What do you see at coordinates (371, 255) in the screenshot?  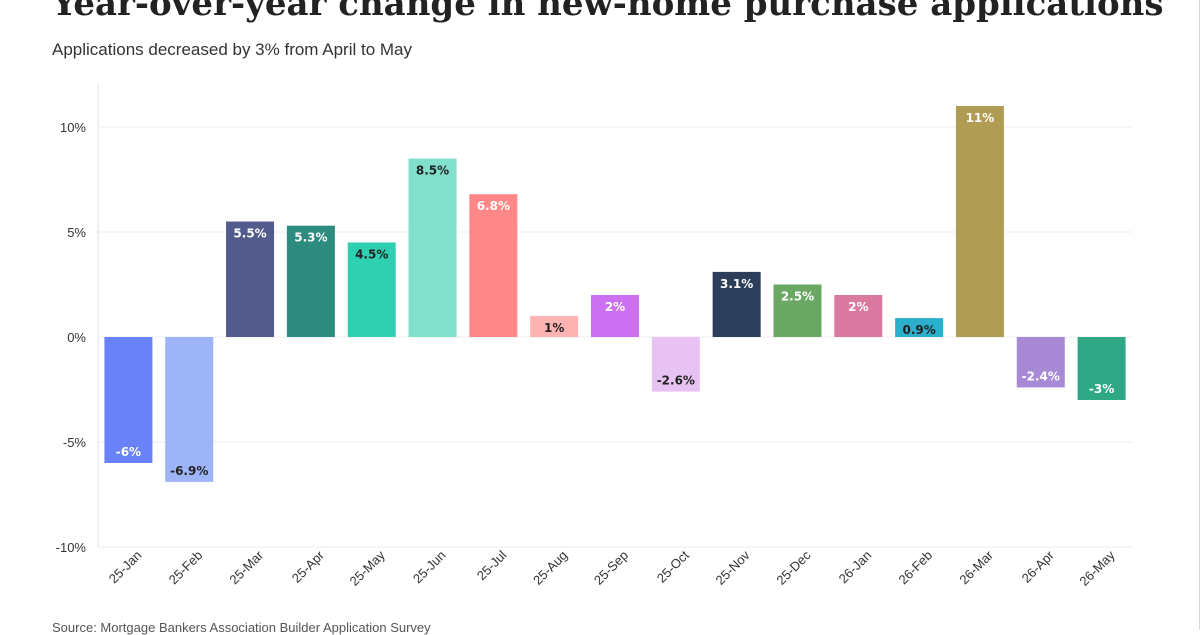 I see `bar-value-label: 4.5%` at bounding box center [371, 255].